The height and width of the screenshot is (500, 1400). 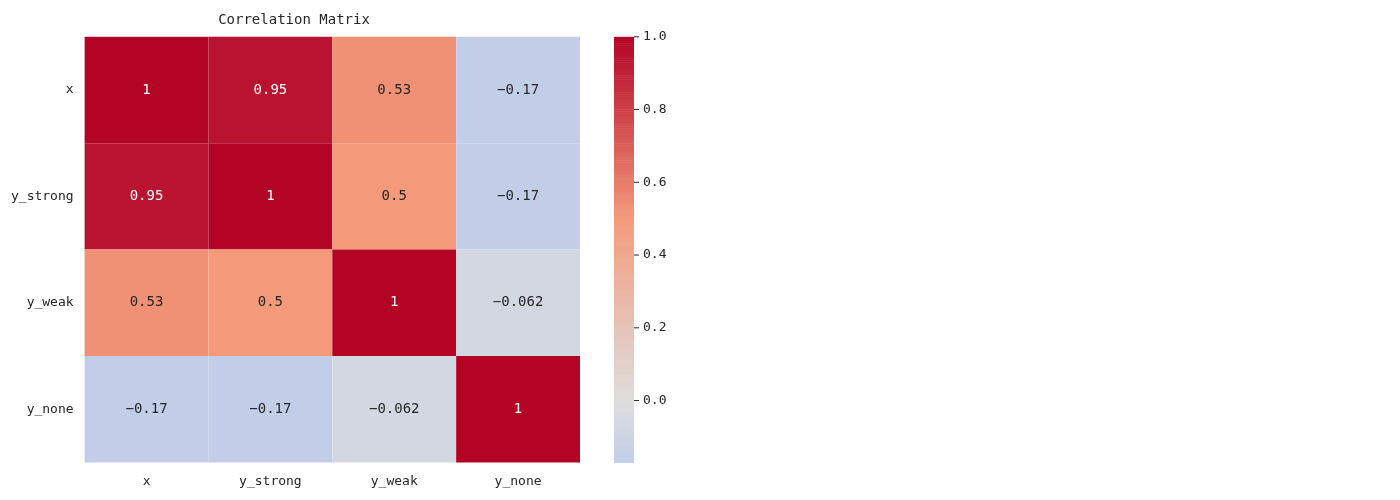 What do you see at coordinates (50, 302) in the screenshot?
I see `y-tick-label: y_weak` at bounding box center [50, 302].